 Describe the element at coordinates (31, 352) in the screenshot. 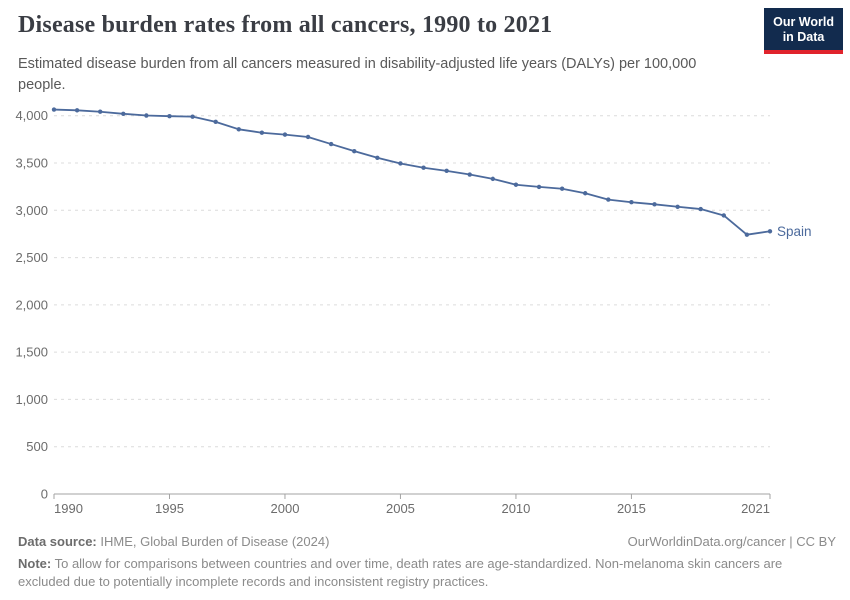

I see `y-axis-tick-label: 1,500` at that location.